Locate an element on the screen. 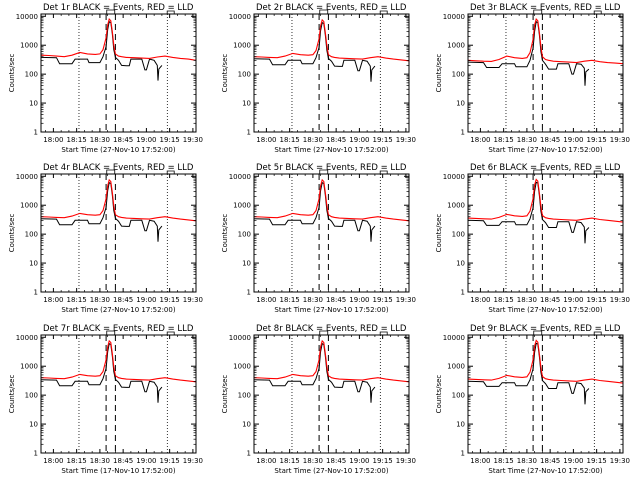 The image size is (640, 480). panel-title: Det 9r BLACK = Events, RED = LLD is located at coordinates (545, 329).